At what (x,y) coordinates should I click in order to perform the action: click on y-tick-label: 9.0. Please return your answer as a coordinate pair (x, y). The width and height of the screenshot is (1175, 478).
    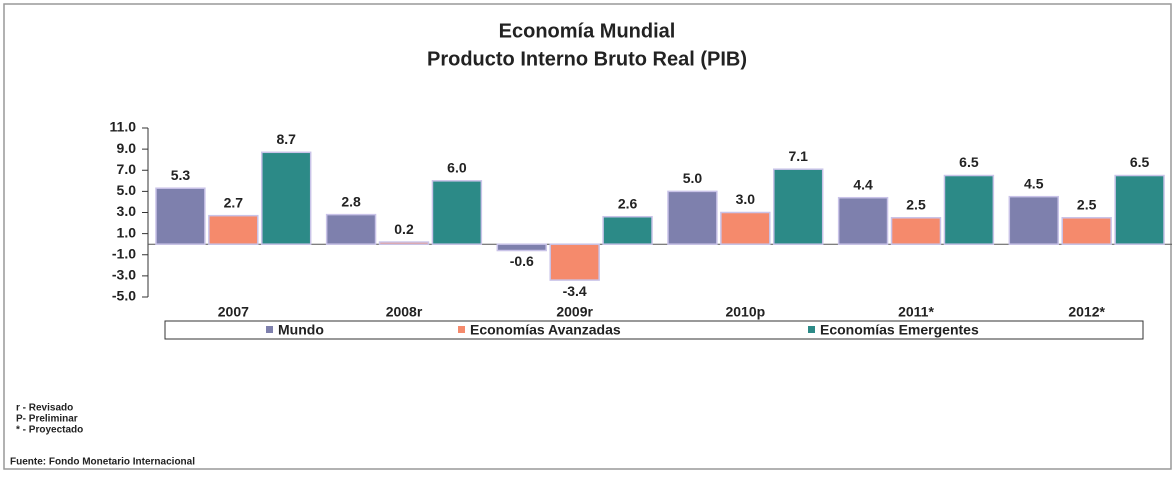
    Looking at the image, I should click on (127, 148).